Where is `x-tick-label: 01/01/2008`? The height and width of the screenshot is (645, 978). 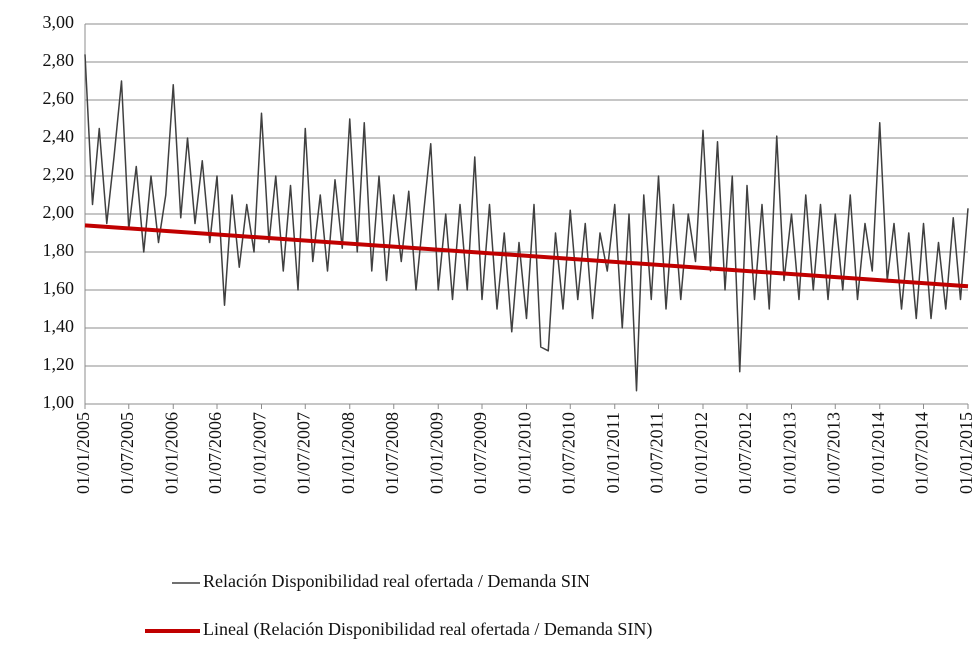 x-tick-label: 01/01/2008 is located at coordinates (348, 453).